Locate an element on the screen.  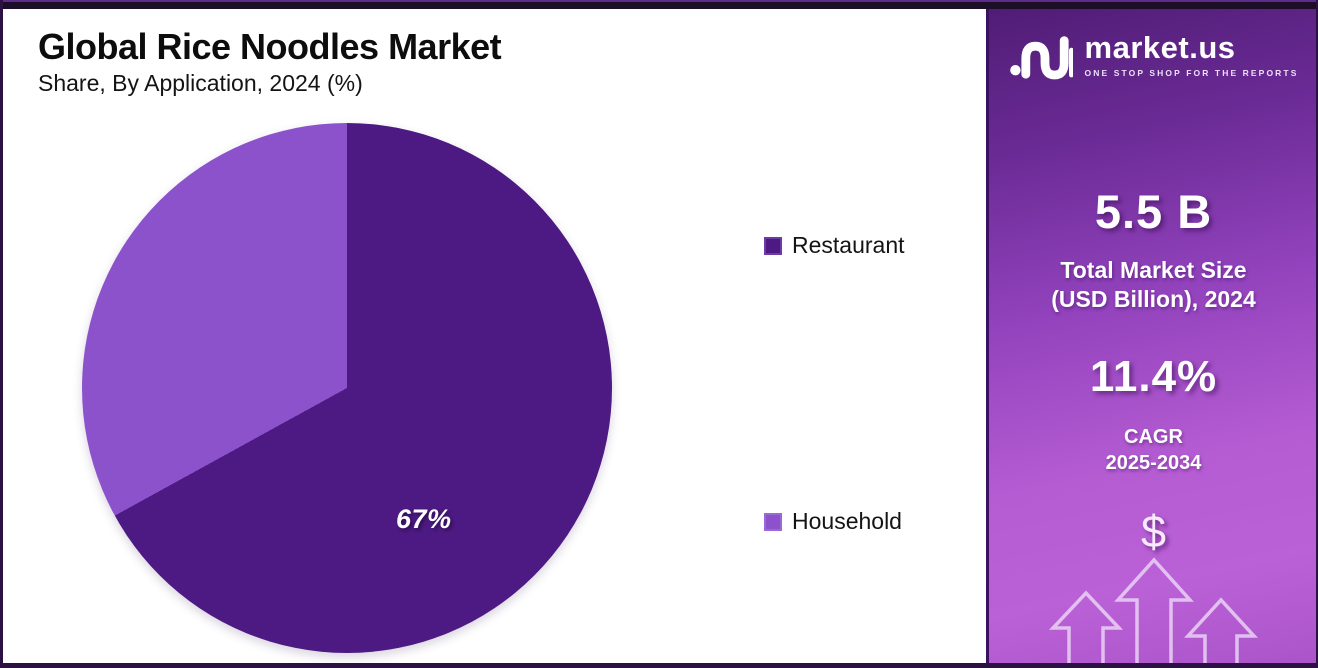
legend-item-restaurant: Restaurant is located at coordinates (834, 245).